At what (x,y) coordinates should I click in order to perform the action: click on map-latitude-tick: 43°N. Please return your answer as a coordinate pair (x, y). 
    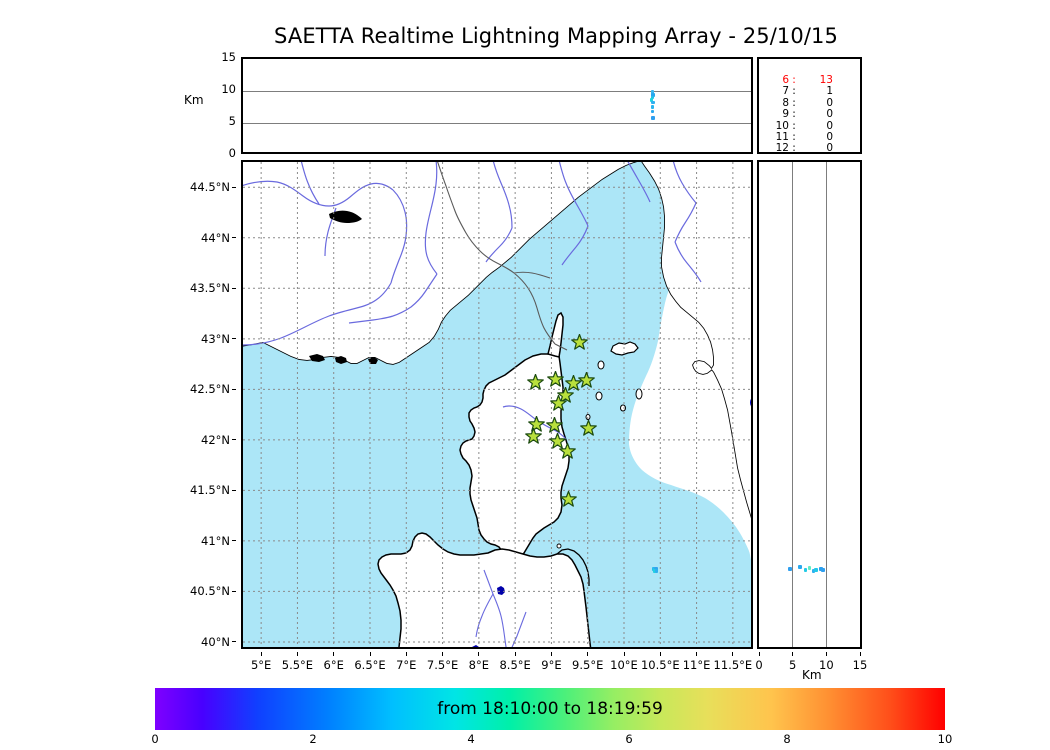
    Looking at the image, I should click on (215, 338).